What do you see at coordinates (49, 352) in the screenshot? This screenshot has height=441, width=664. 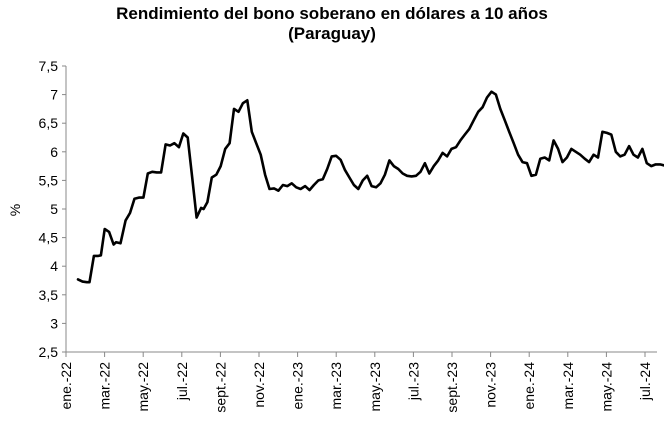 I see `y-tick-label: 2,5` at bounding box center [49, 352].